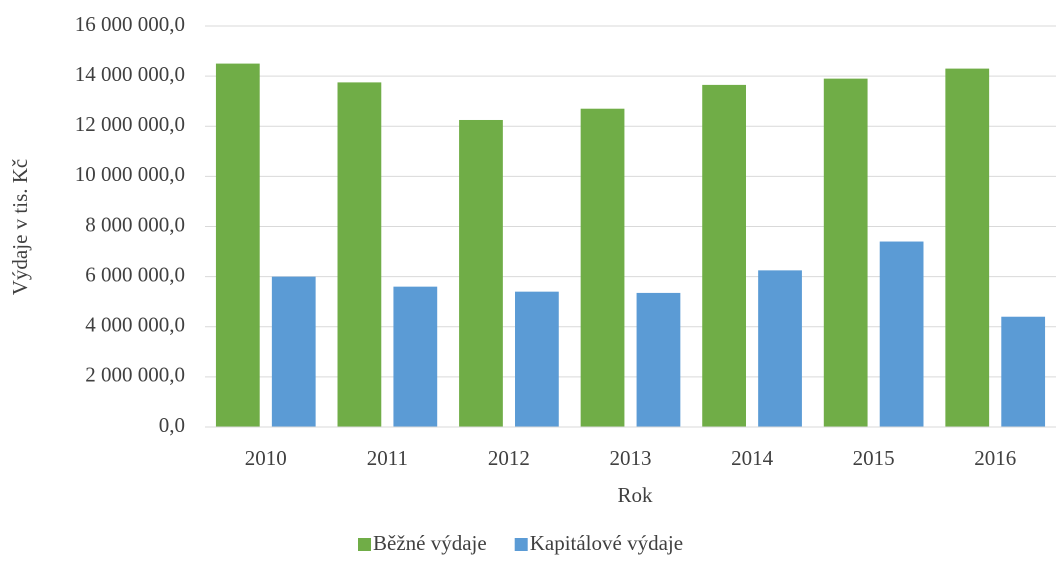  I want to click on y-tick-label: 16 000 000,0, so click(130, 24).